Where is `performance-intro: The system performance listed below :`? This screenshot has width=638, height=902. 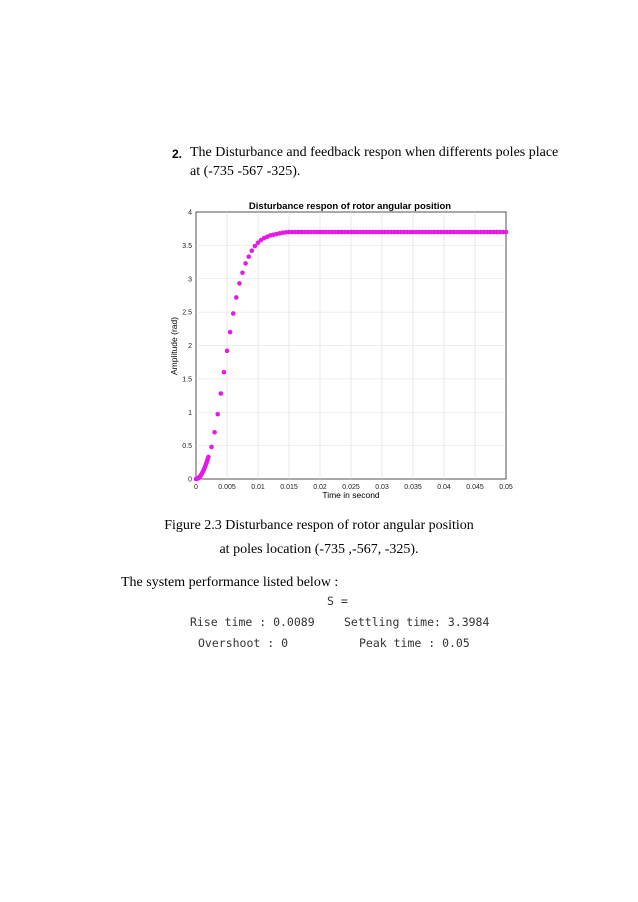
performance-intro: The system performance listed below : is located at coordinates (230, 582).